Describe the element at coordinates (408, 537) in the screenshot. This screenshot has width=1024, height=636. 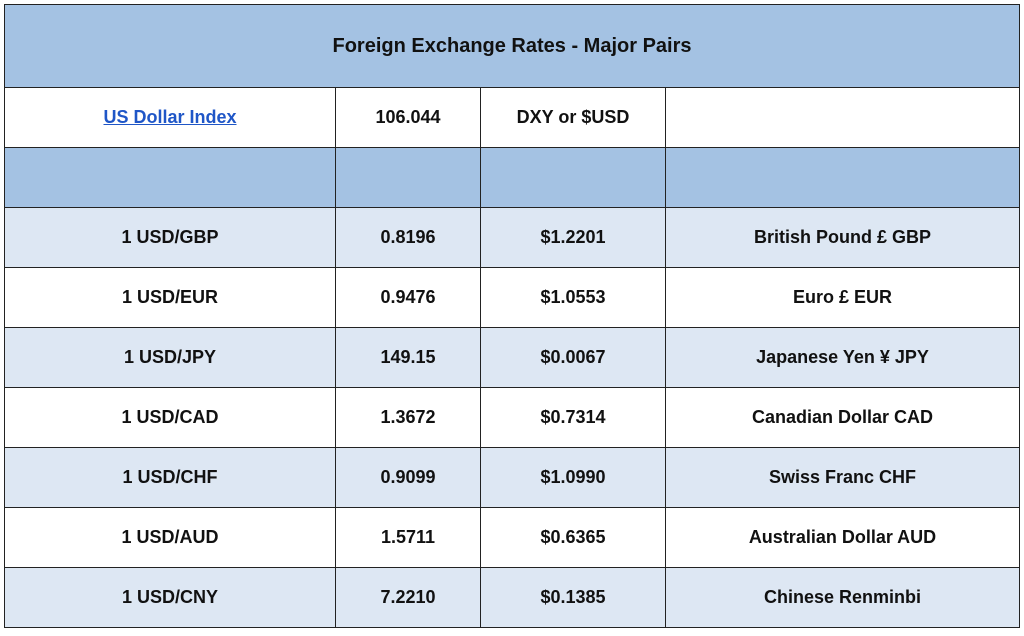
I see `rate-cell: 1.5711` at that location.